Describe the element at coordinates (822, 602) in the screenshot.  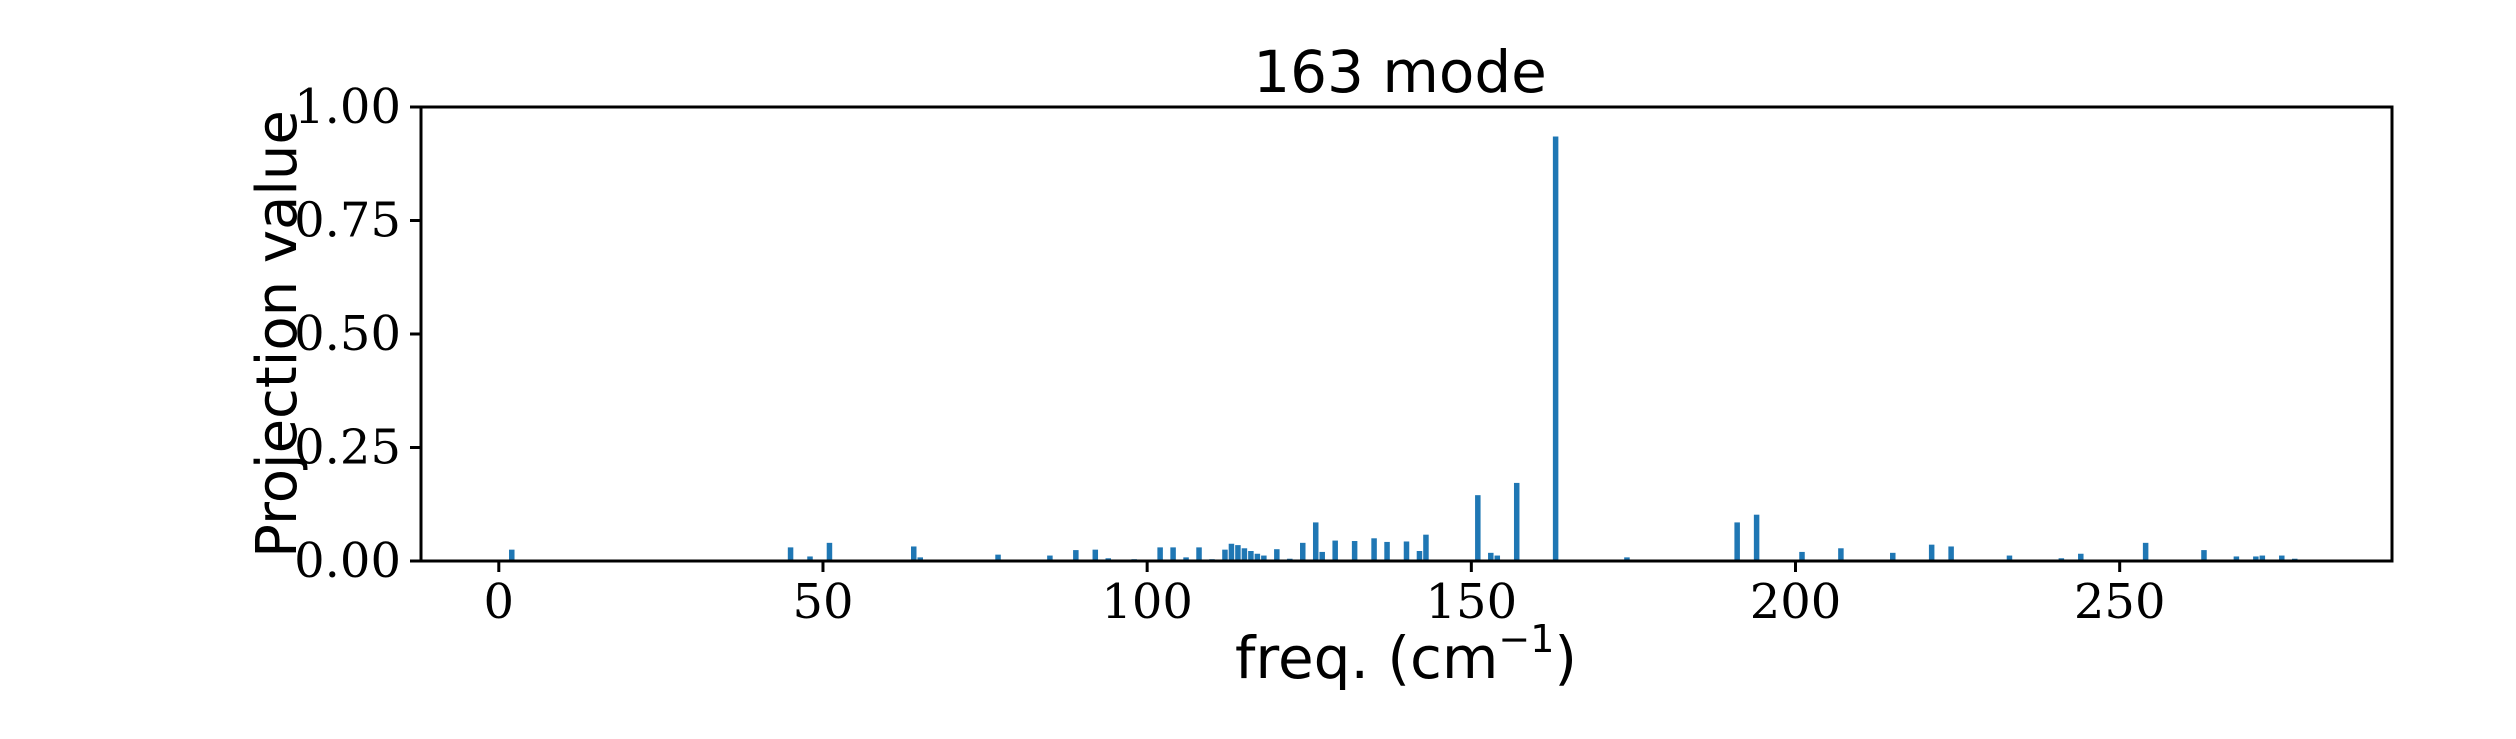
I see `x-tick-label: 50` at that location.